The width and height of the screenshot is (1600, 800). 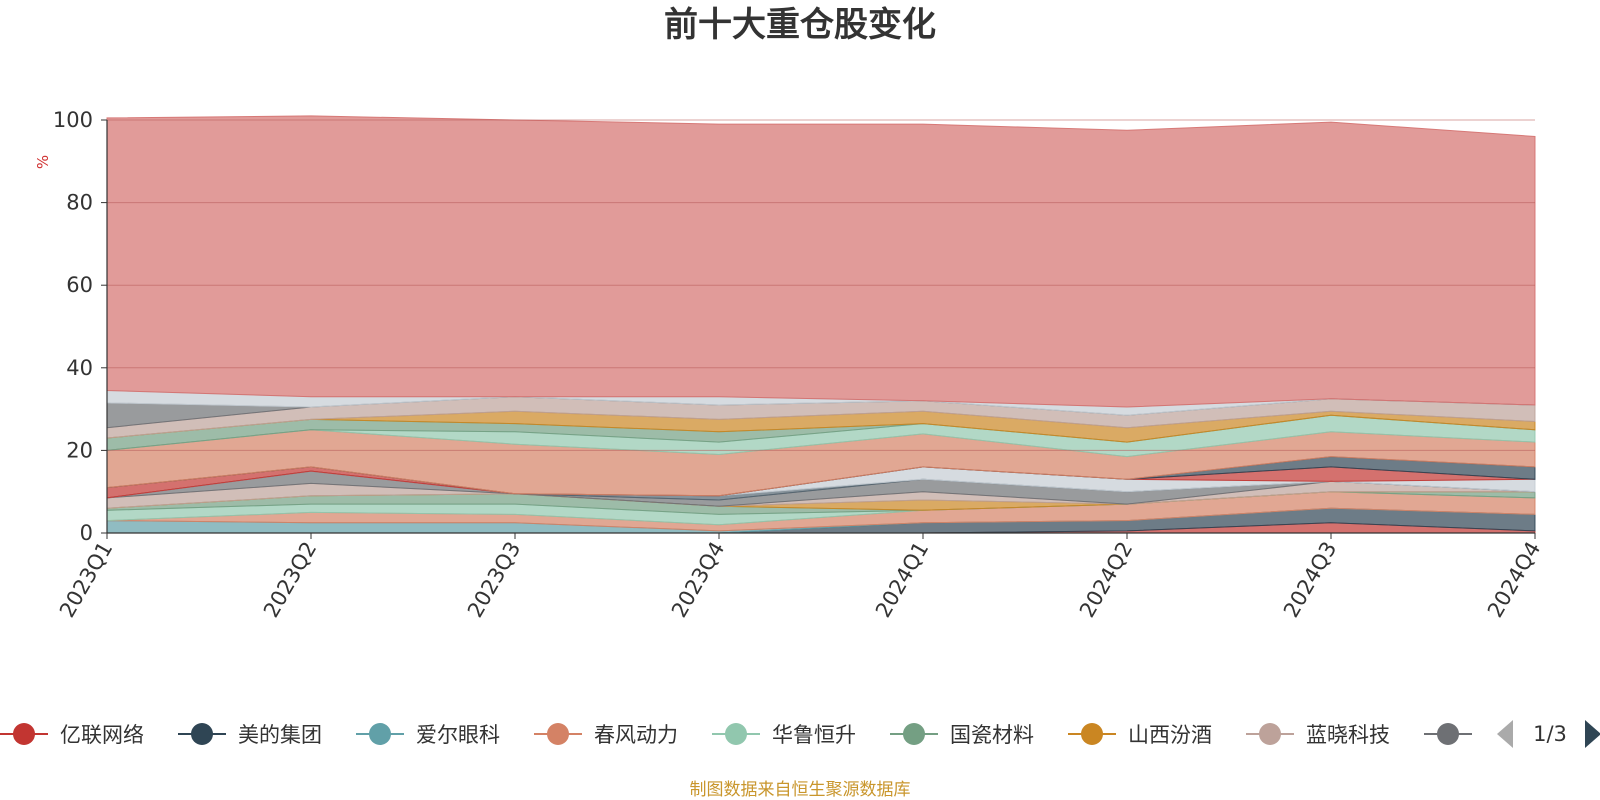 I want to click on legend-label: 山西汾酒, so click(x=1170, y=735).